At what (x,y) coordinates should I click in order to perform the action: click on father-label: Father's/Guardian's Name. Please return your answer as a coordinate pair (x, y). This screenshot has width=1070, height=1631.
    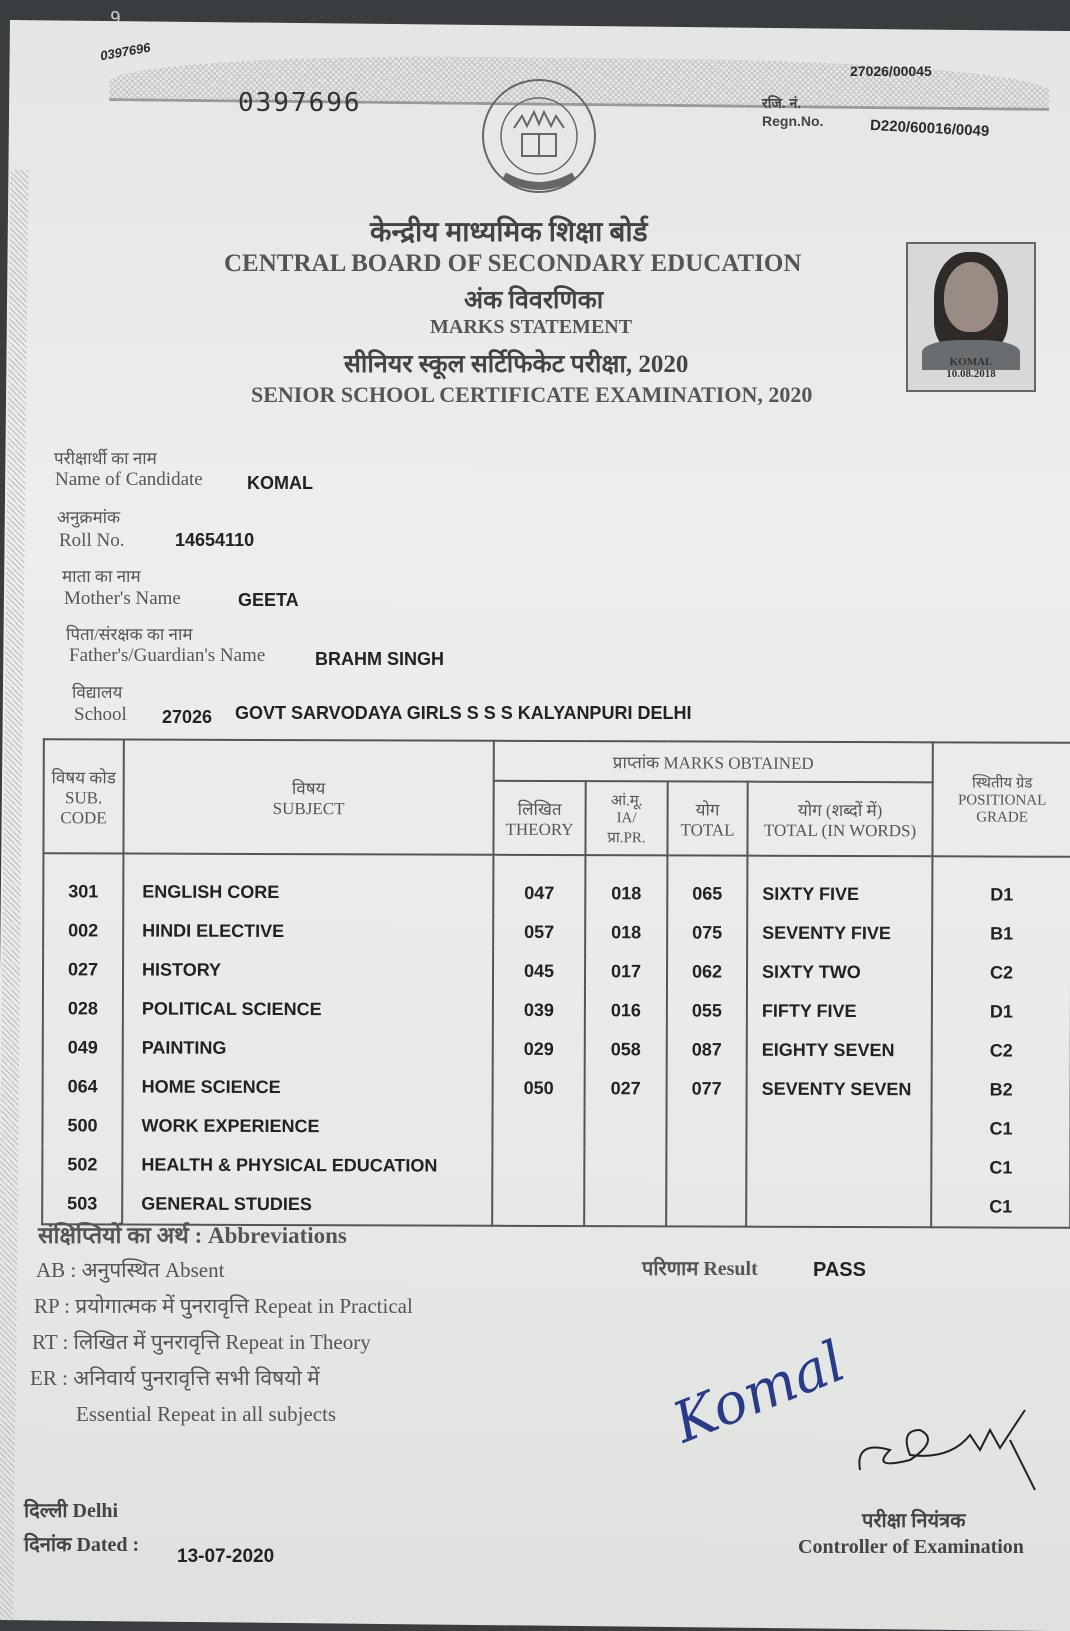
    Looking at the image, I should click on (167, 655).